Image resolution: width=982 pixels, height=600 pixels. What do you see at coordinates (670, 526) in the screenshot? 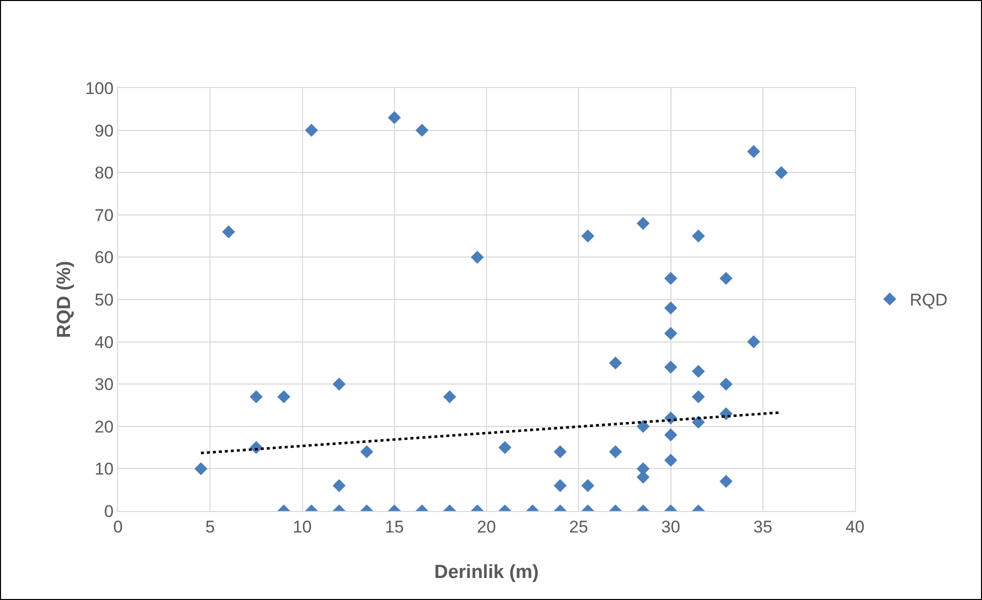
I see `x-tick-label: 30` at bounding box center [670, 526].